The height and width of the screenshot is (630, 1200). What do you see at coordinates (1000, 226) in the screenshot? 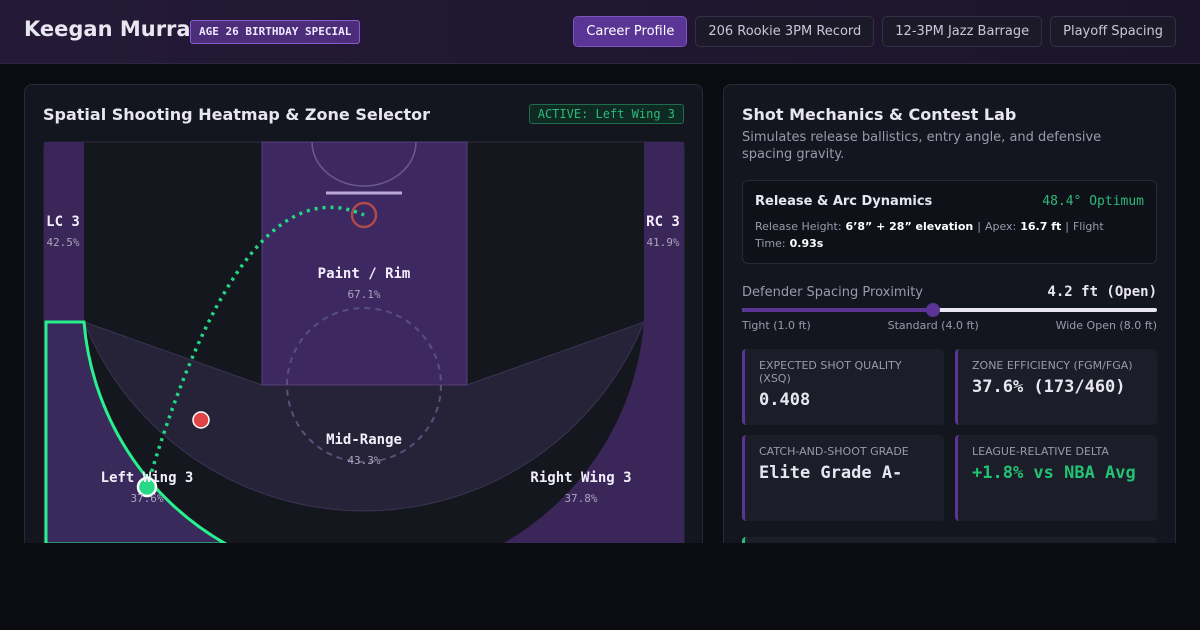
I see `detail-label: Apex:` at bounding box center [1000, 226].